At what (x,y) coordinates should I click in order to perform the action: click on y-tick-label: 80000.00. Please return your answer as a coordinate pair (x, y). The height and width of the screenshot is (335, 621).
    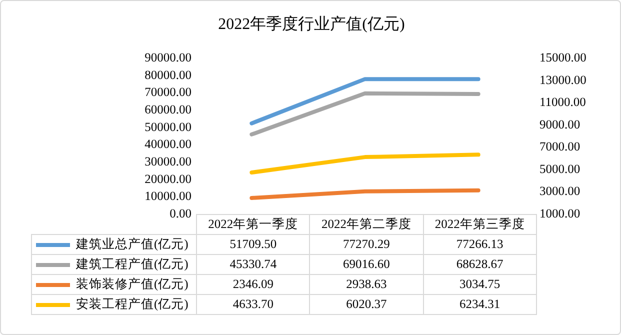
    Looking at the image, I should click on (168, 75).